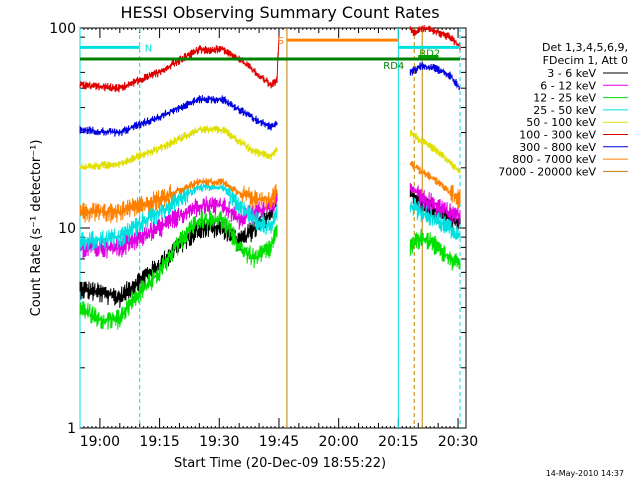 The height and width of the screenshot is (484, 640). What do you see at coordinates (547, 171) in the screenshot?
I see `legend-label: 7000 - 20000 keV` at bounding box center [547, 171].